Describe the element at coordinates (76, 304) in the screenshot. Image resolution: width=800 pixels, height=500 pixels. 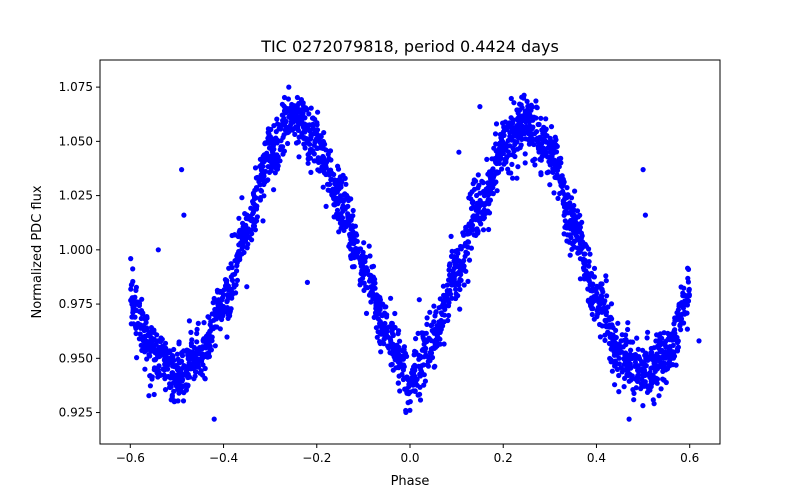
I see `y-tick-label: 0.975` at that location.